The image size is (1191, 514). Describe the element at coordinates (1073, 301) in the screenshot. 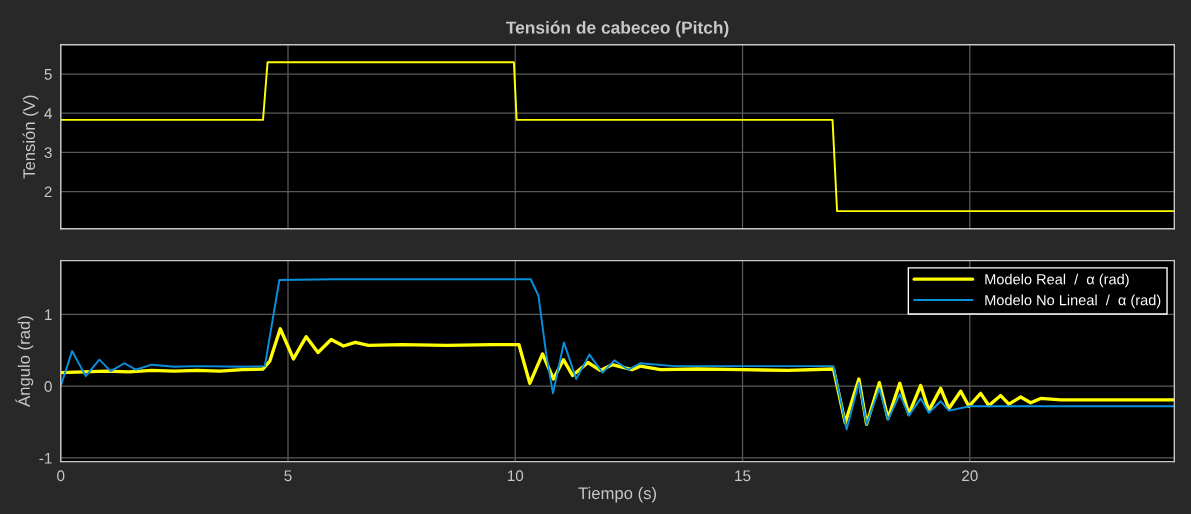

I see `legend-label: Modelo No Lineal / α (rad)` at that location.